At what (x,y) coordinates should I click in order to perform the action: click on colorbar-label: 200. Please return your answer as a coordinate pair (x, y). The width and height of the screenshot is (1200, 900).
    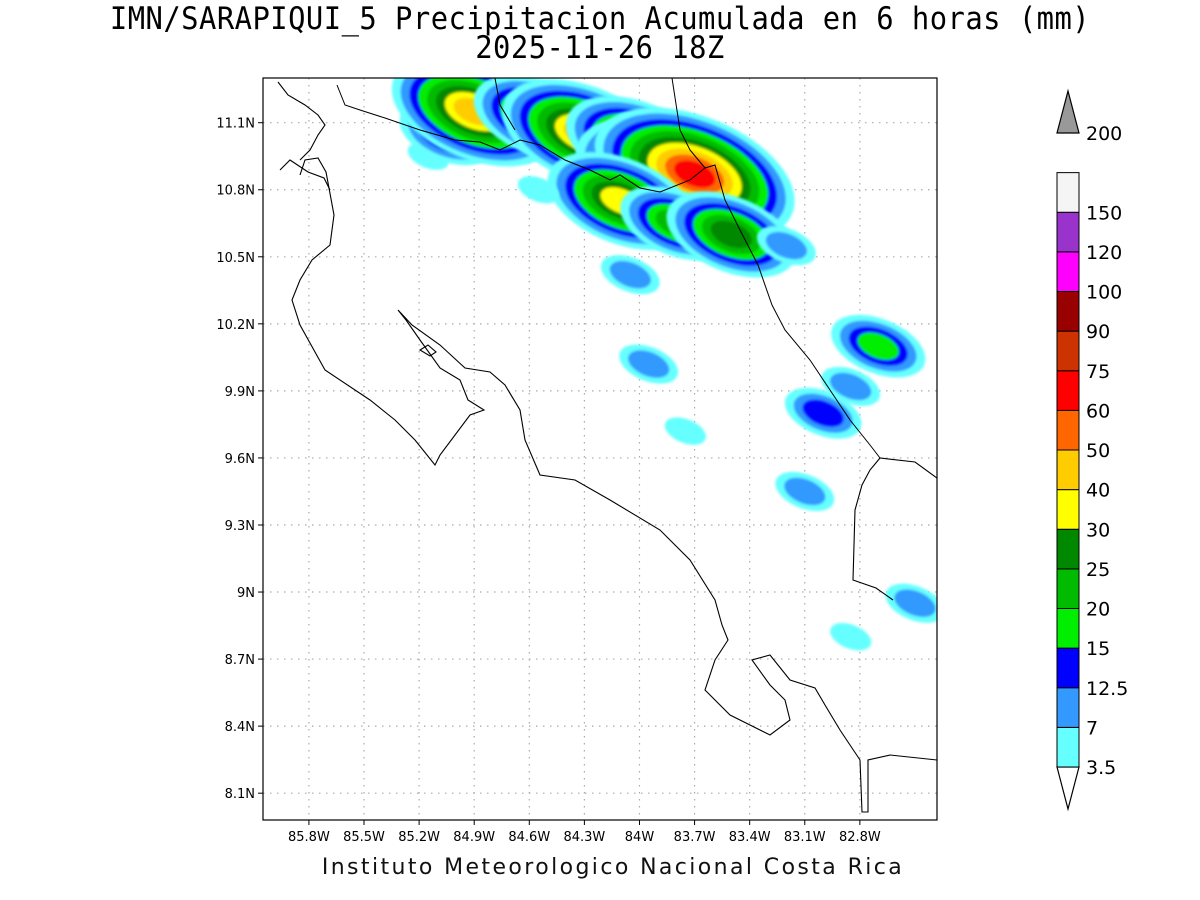
    Looking at the image, I should click on (1104, 134).